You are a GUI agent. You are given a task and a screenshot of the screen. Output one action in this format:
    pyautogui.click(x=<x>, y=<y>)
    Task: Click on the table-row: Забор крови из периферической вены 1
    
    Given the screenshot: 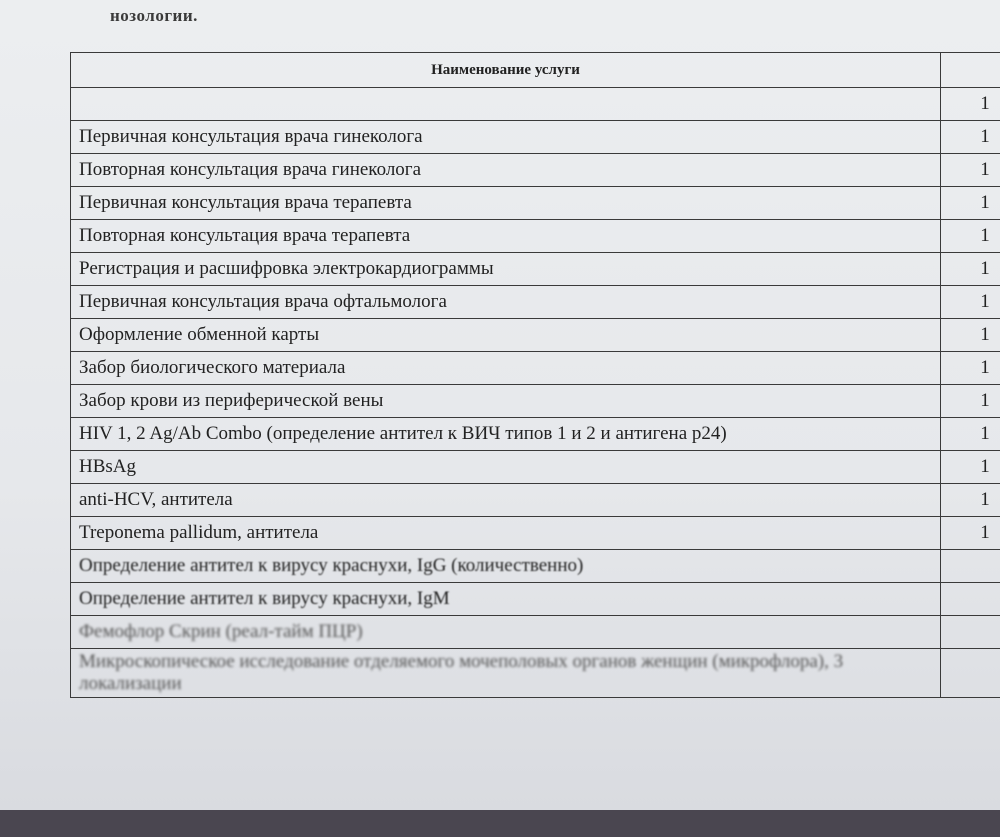 What is the action you would take?
    pyautogui.click(x=535, y=401)
    